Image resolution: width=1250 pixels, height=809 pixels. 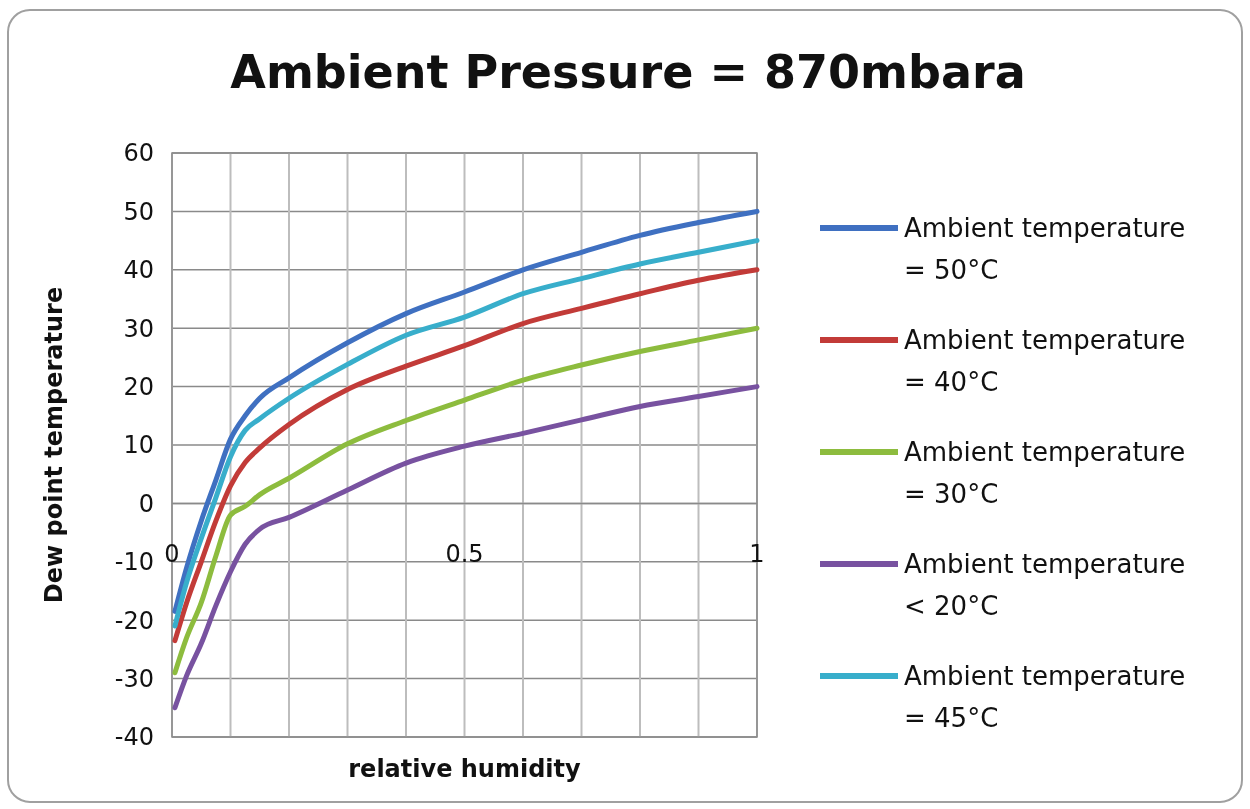 What do you see at coordinates (1045, 361) in the screenshot?
I see `legend-label: Ambient temperature = 40°C` at bounding box center [1045, 361].